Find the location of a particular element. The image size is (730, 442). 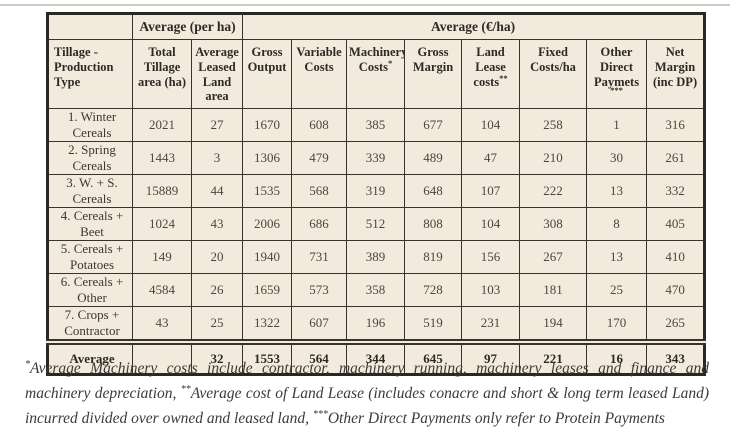

value-cell: 261 is located at coordinates (676, 158).